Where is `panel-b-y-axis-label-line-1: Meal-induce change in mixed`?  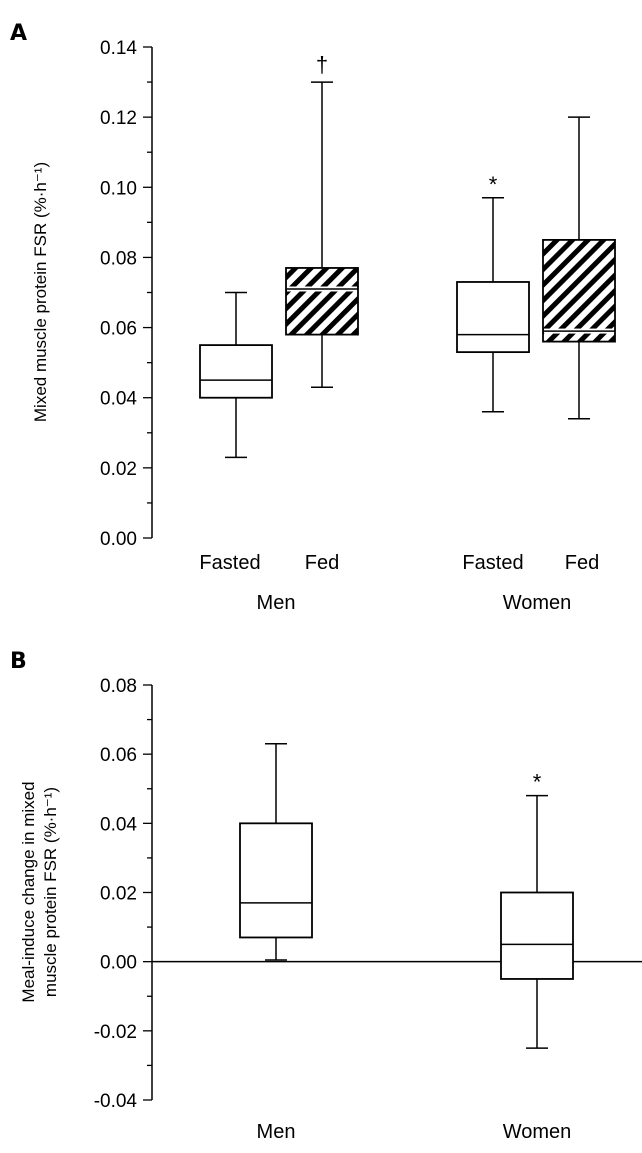
panel-b-y-axis-label-line-1: Meal-induce change in mixed is located at coordinates (28, 891).